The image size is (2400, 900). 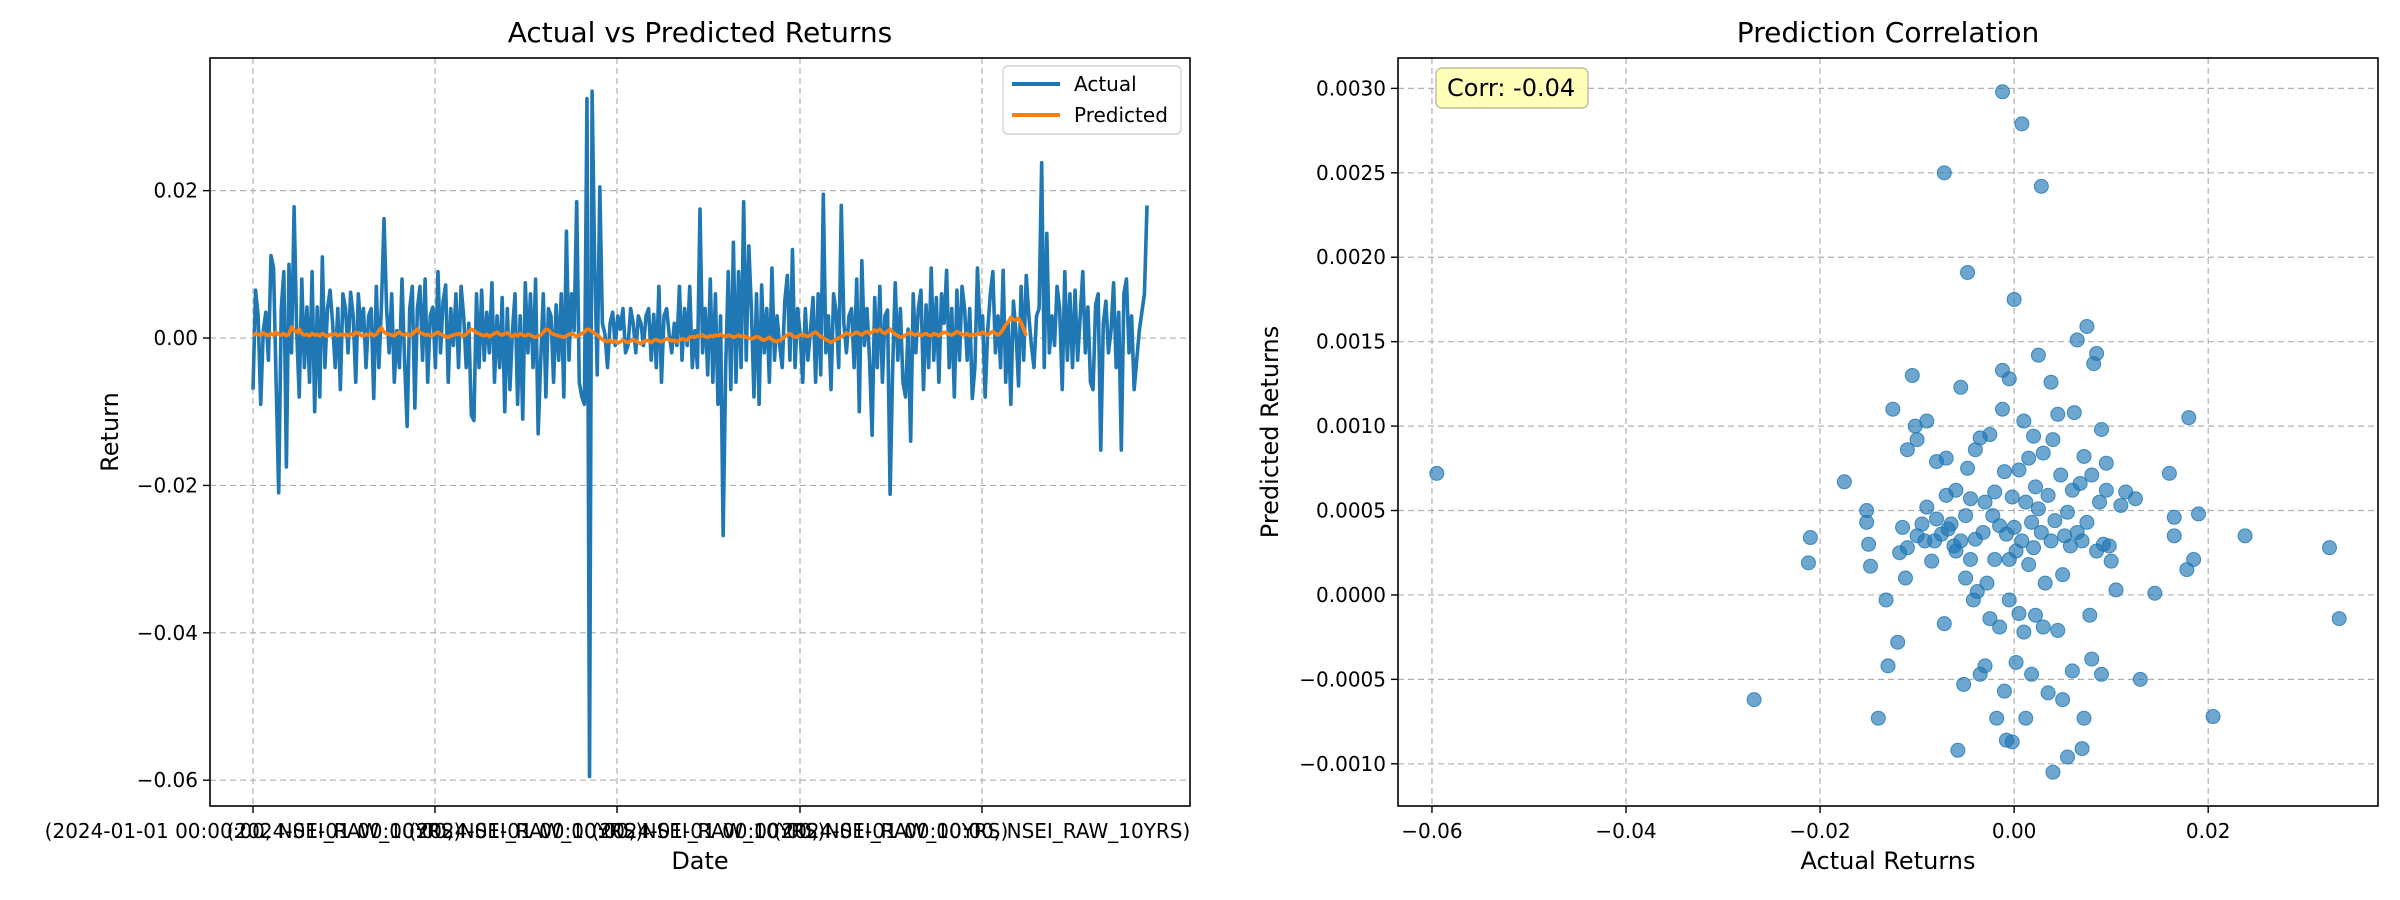 I want to click on line-chart-y-tick-label: −0.04, so click(x=167, y=633).